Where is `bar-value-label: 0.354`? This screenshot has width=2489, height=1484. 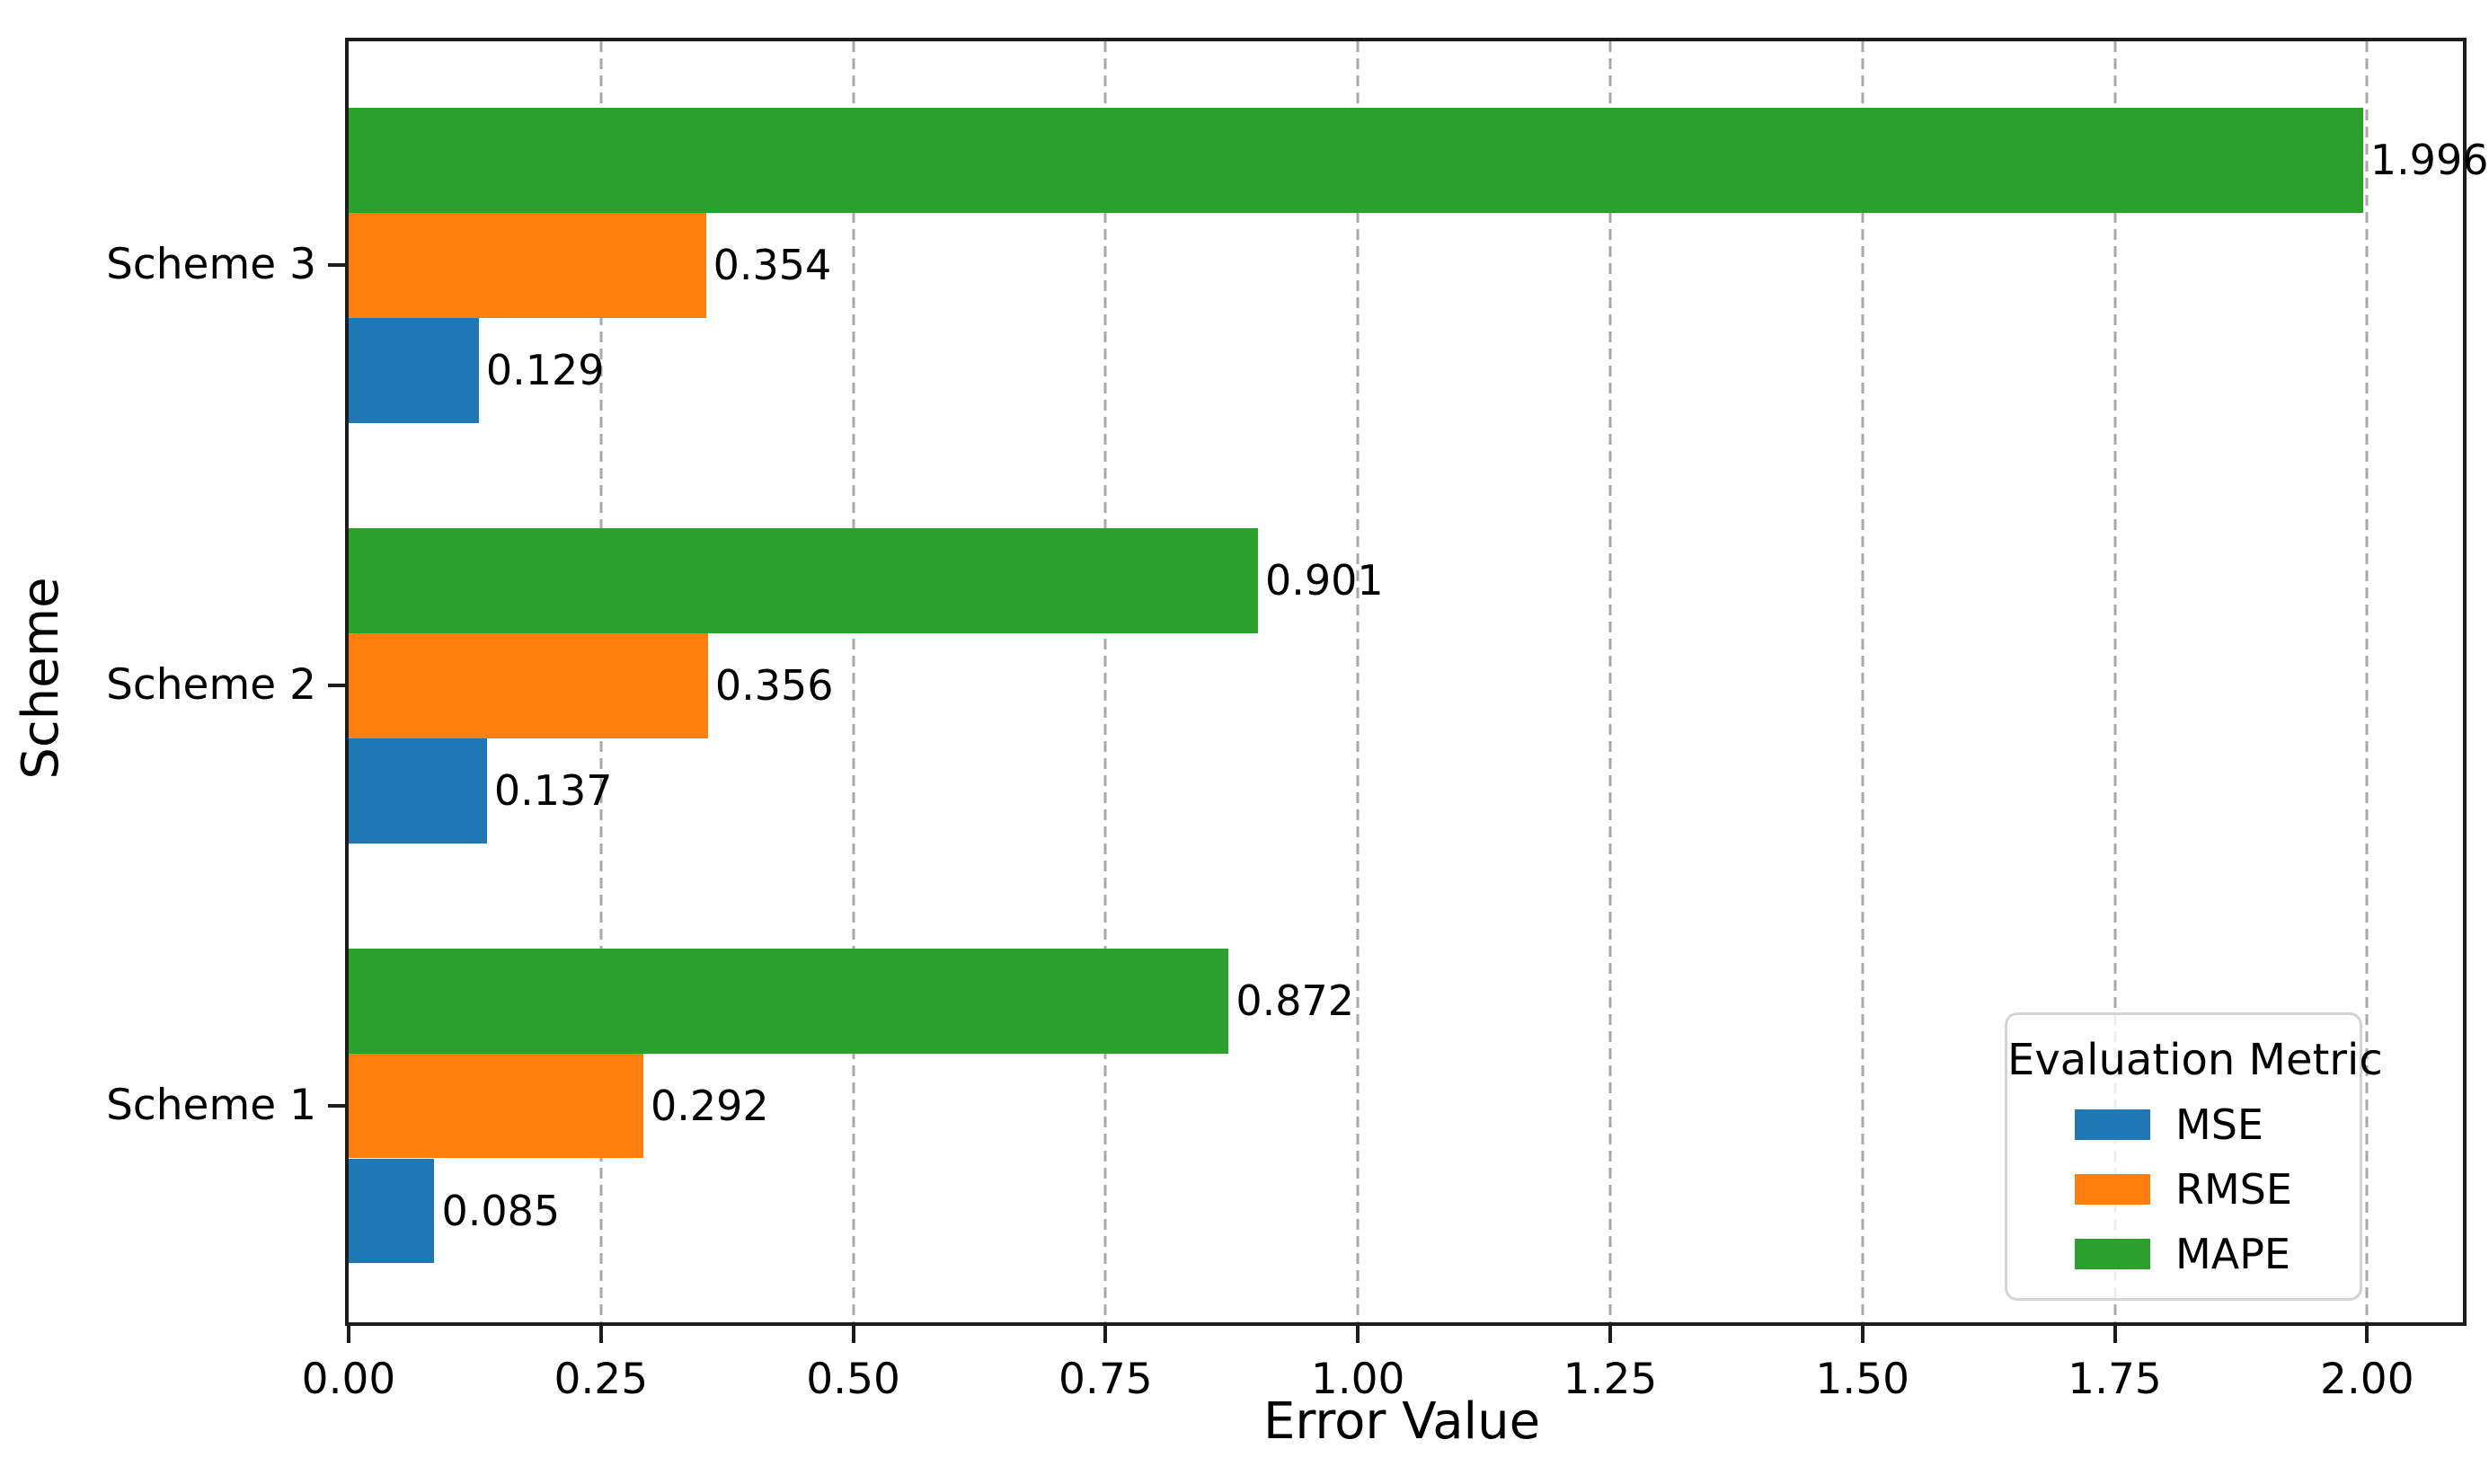
bar-value-label: 0.354 is located at coordinates (772, 266).